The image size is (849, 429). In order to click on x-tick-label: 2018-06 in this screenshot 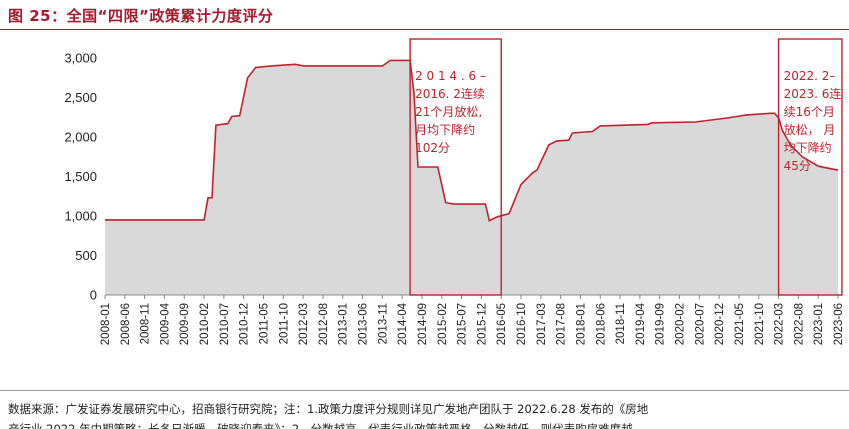, I will do `click(601, 324)`.